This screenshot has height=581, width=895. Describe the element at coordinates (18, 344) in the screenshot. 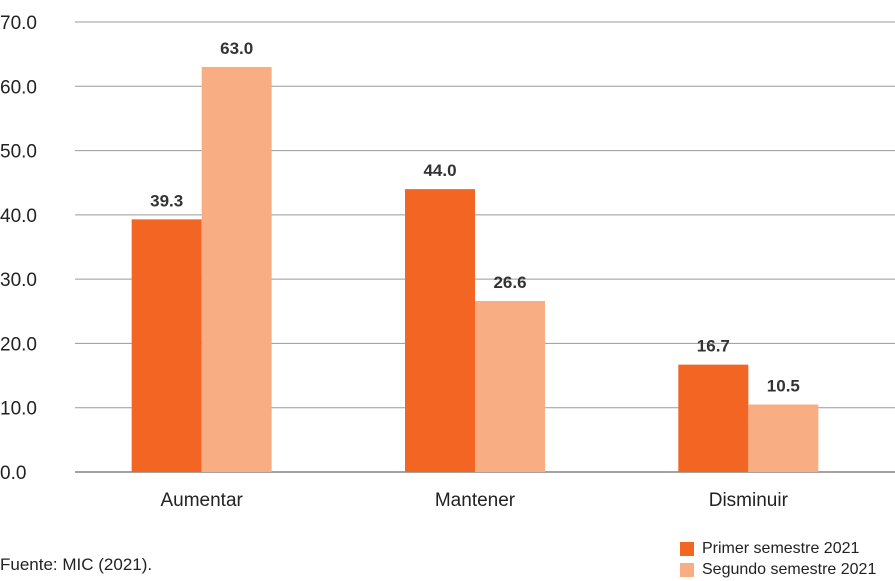

I see `y-tick-label: 20.0` at that location.